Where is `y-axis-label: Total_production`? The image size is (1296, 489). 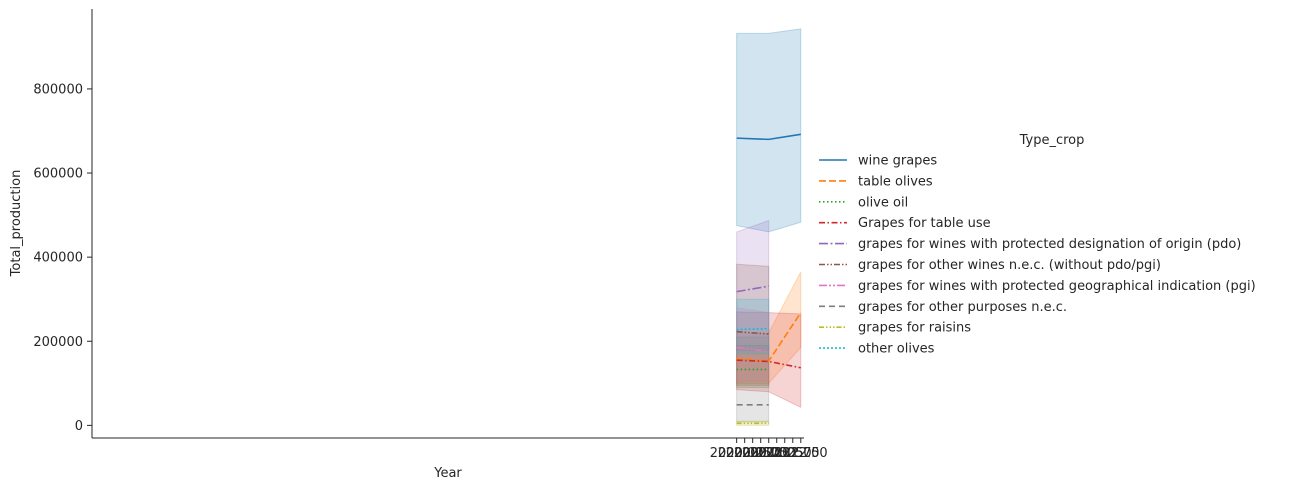 y-axis-label: Total_production is located at coordinates (16, 224).